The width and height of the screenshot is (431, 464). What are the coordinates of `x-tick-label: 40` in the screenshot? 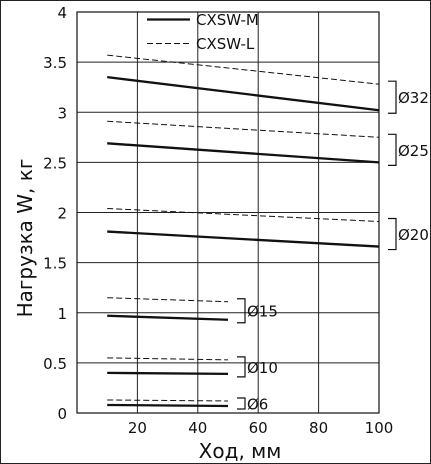 It's located at (197, 428).